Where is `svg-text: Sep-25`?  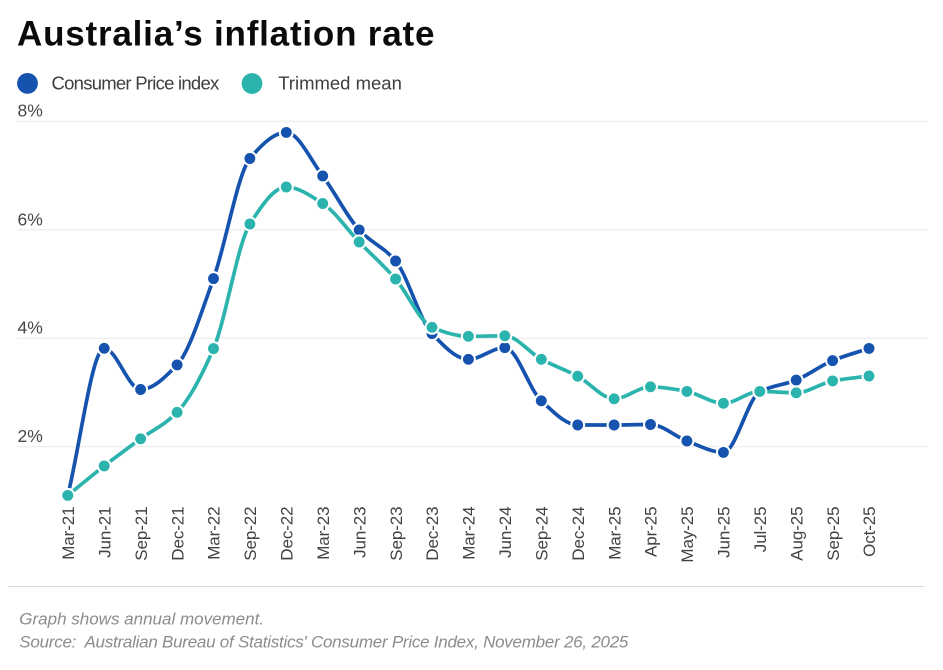 svg-text: Sep-25 is located at coordinates (833, 534).